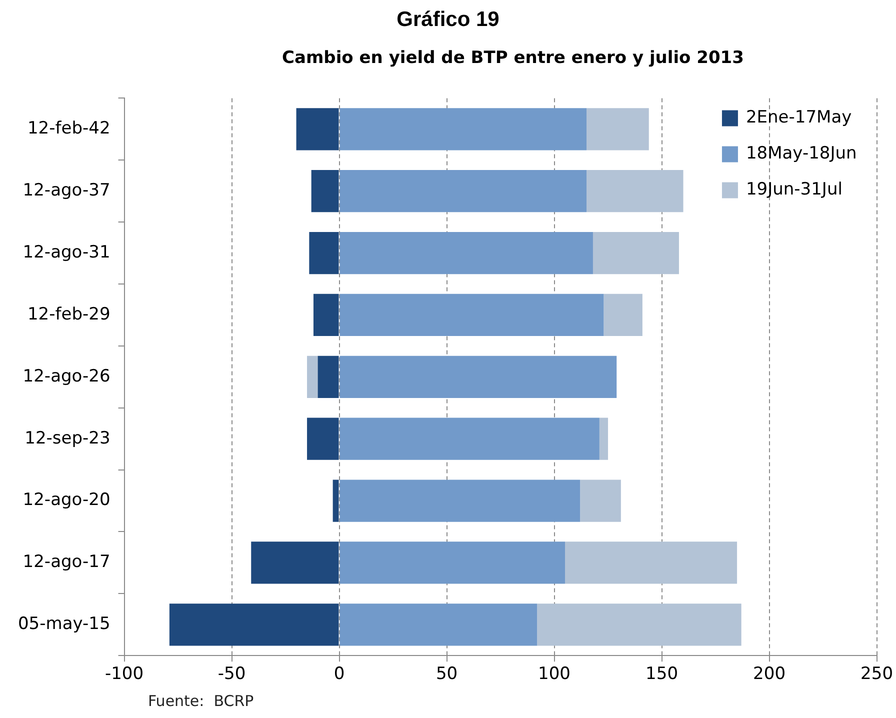 This screenshot has width=896, height=718. I want to click on y-tick-label: 05-may-15, so click(64, 624).